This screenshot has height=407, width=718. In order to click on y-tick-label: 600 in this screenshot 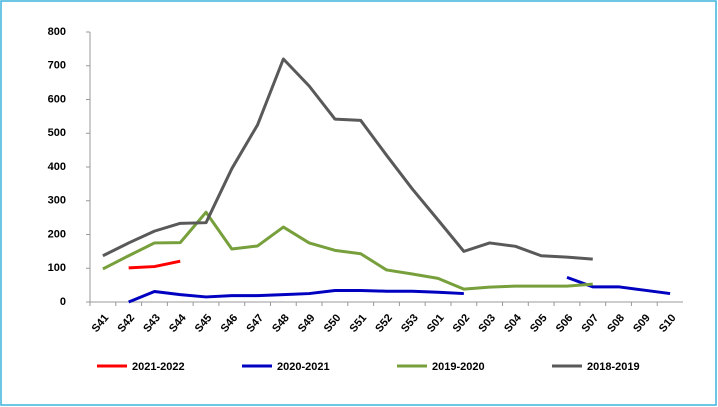, I will do `click(57, 99)`.